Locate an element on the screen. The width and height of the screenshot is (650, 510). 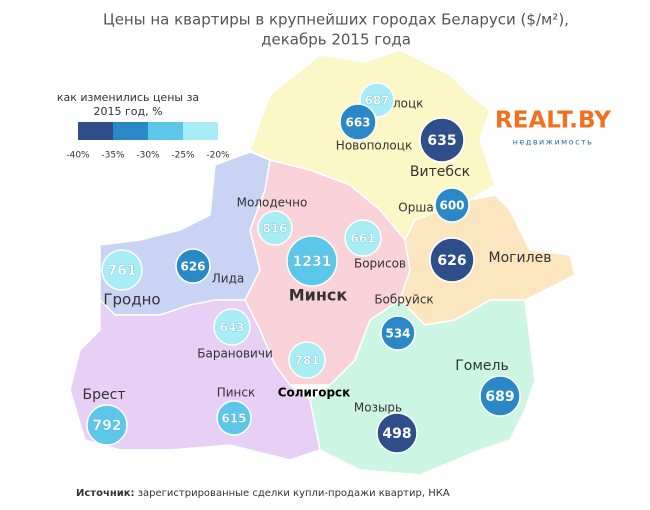
city-price: 498 is located at coordinates (396, 434).